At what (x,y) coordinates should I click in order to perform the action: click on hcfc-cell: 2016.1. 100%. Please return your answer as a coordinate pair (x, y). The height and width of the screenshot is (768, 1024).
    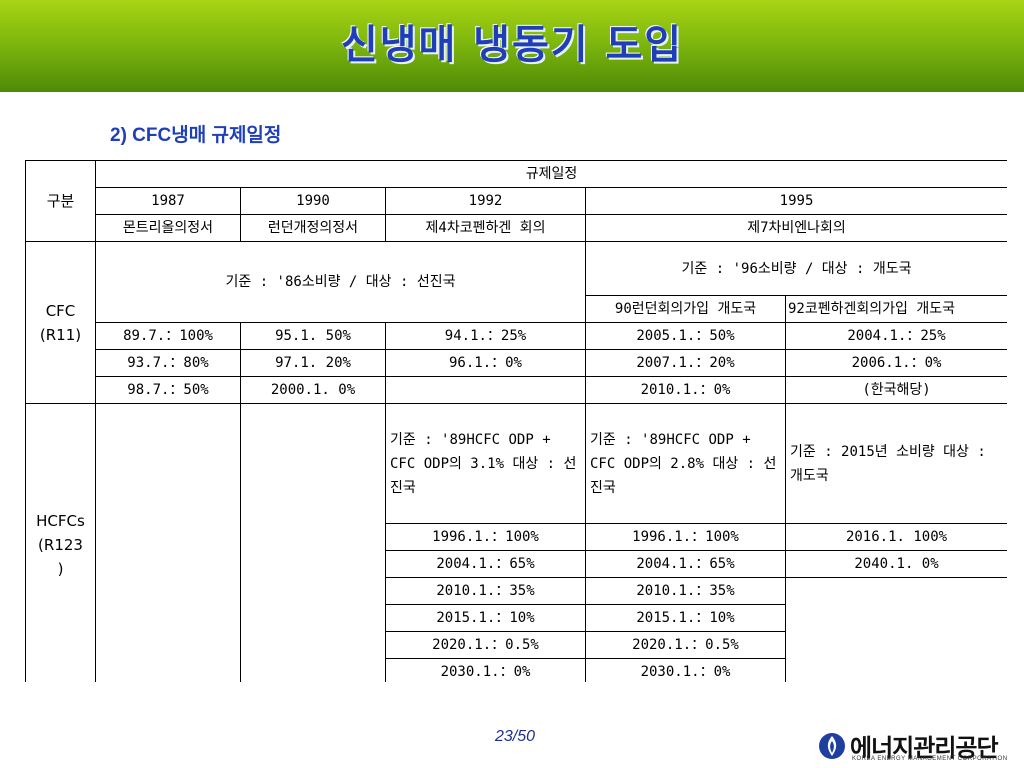
    Looking at the image, I should click on (895, 537).